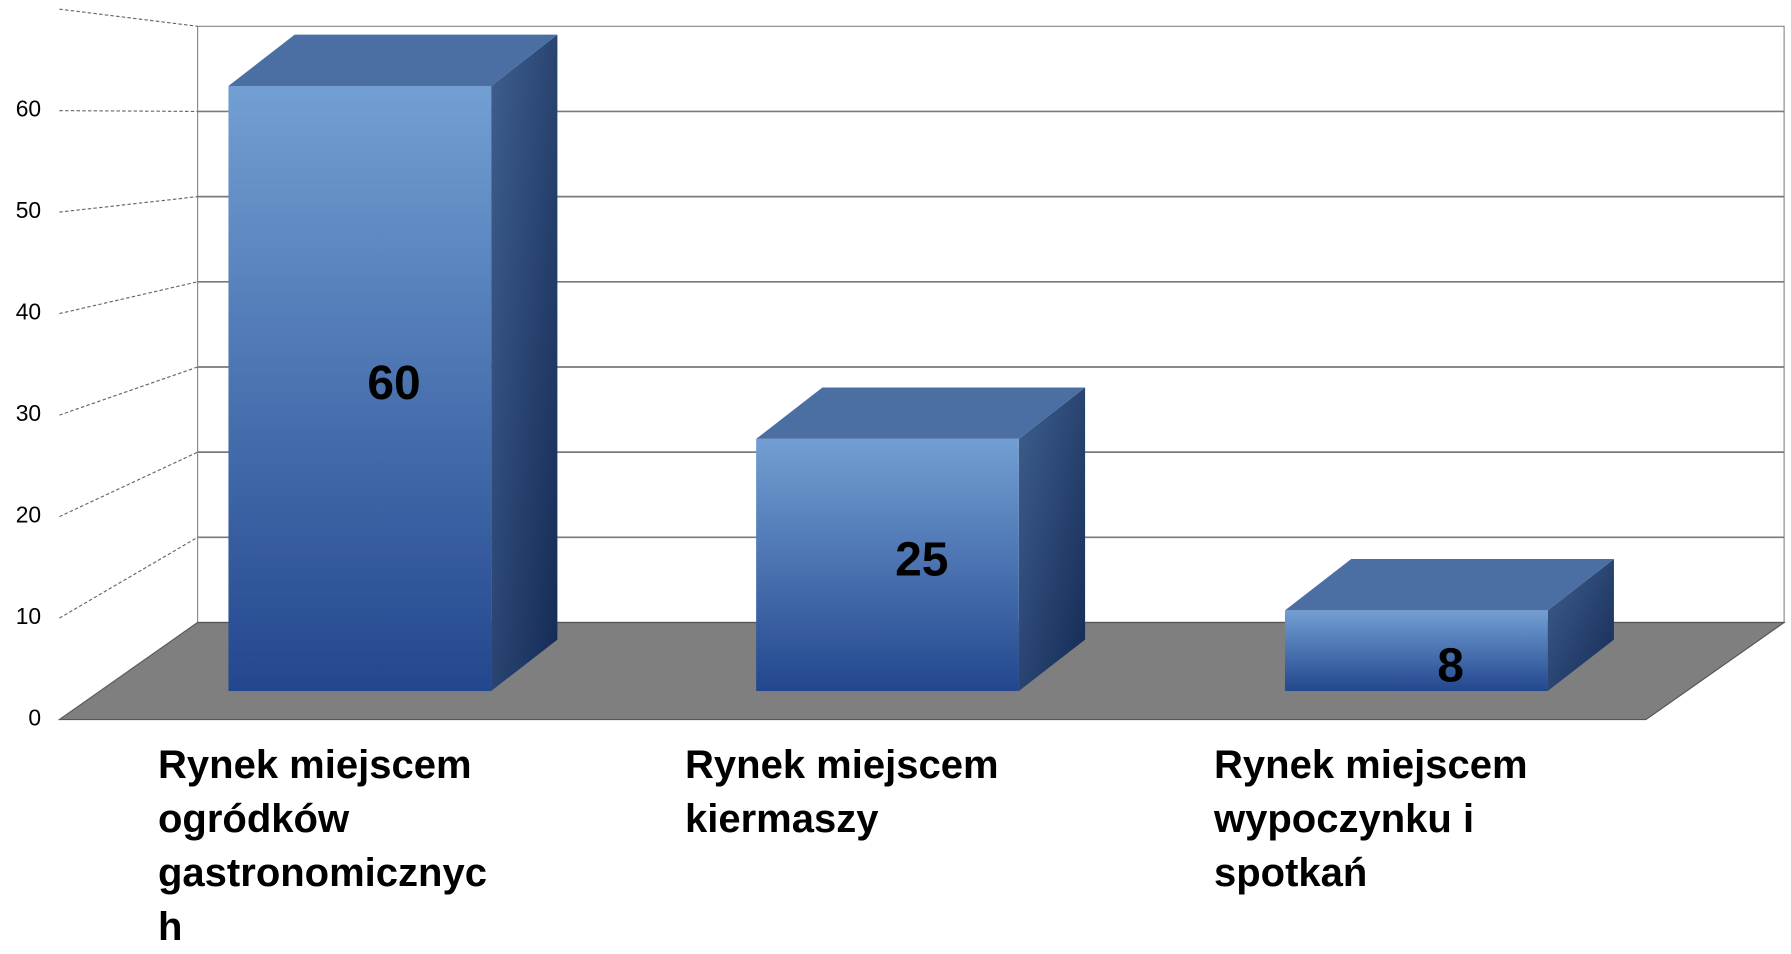  I want to click on y-tick-label: 20, so click(28, 515).